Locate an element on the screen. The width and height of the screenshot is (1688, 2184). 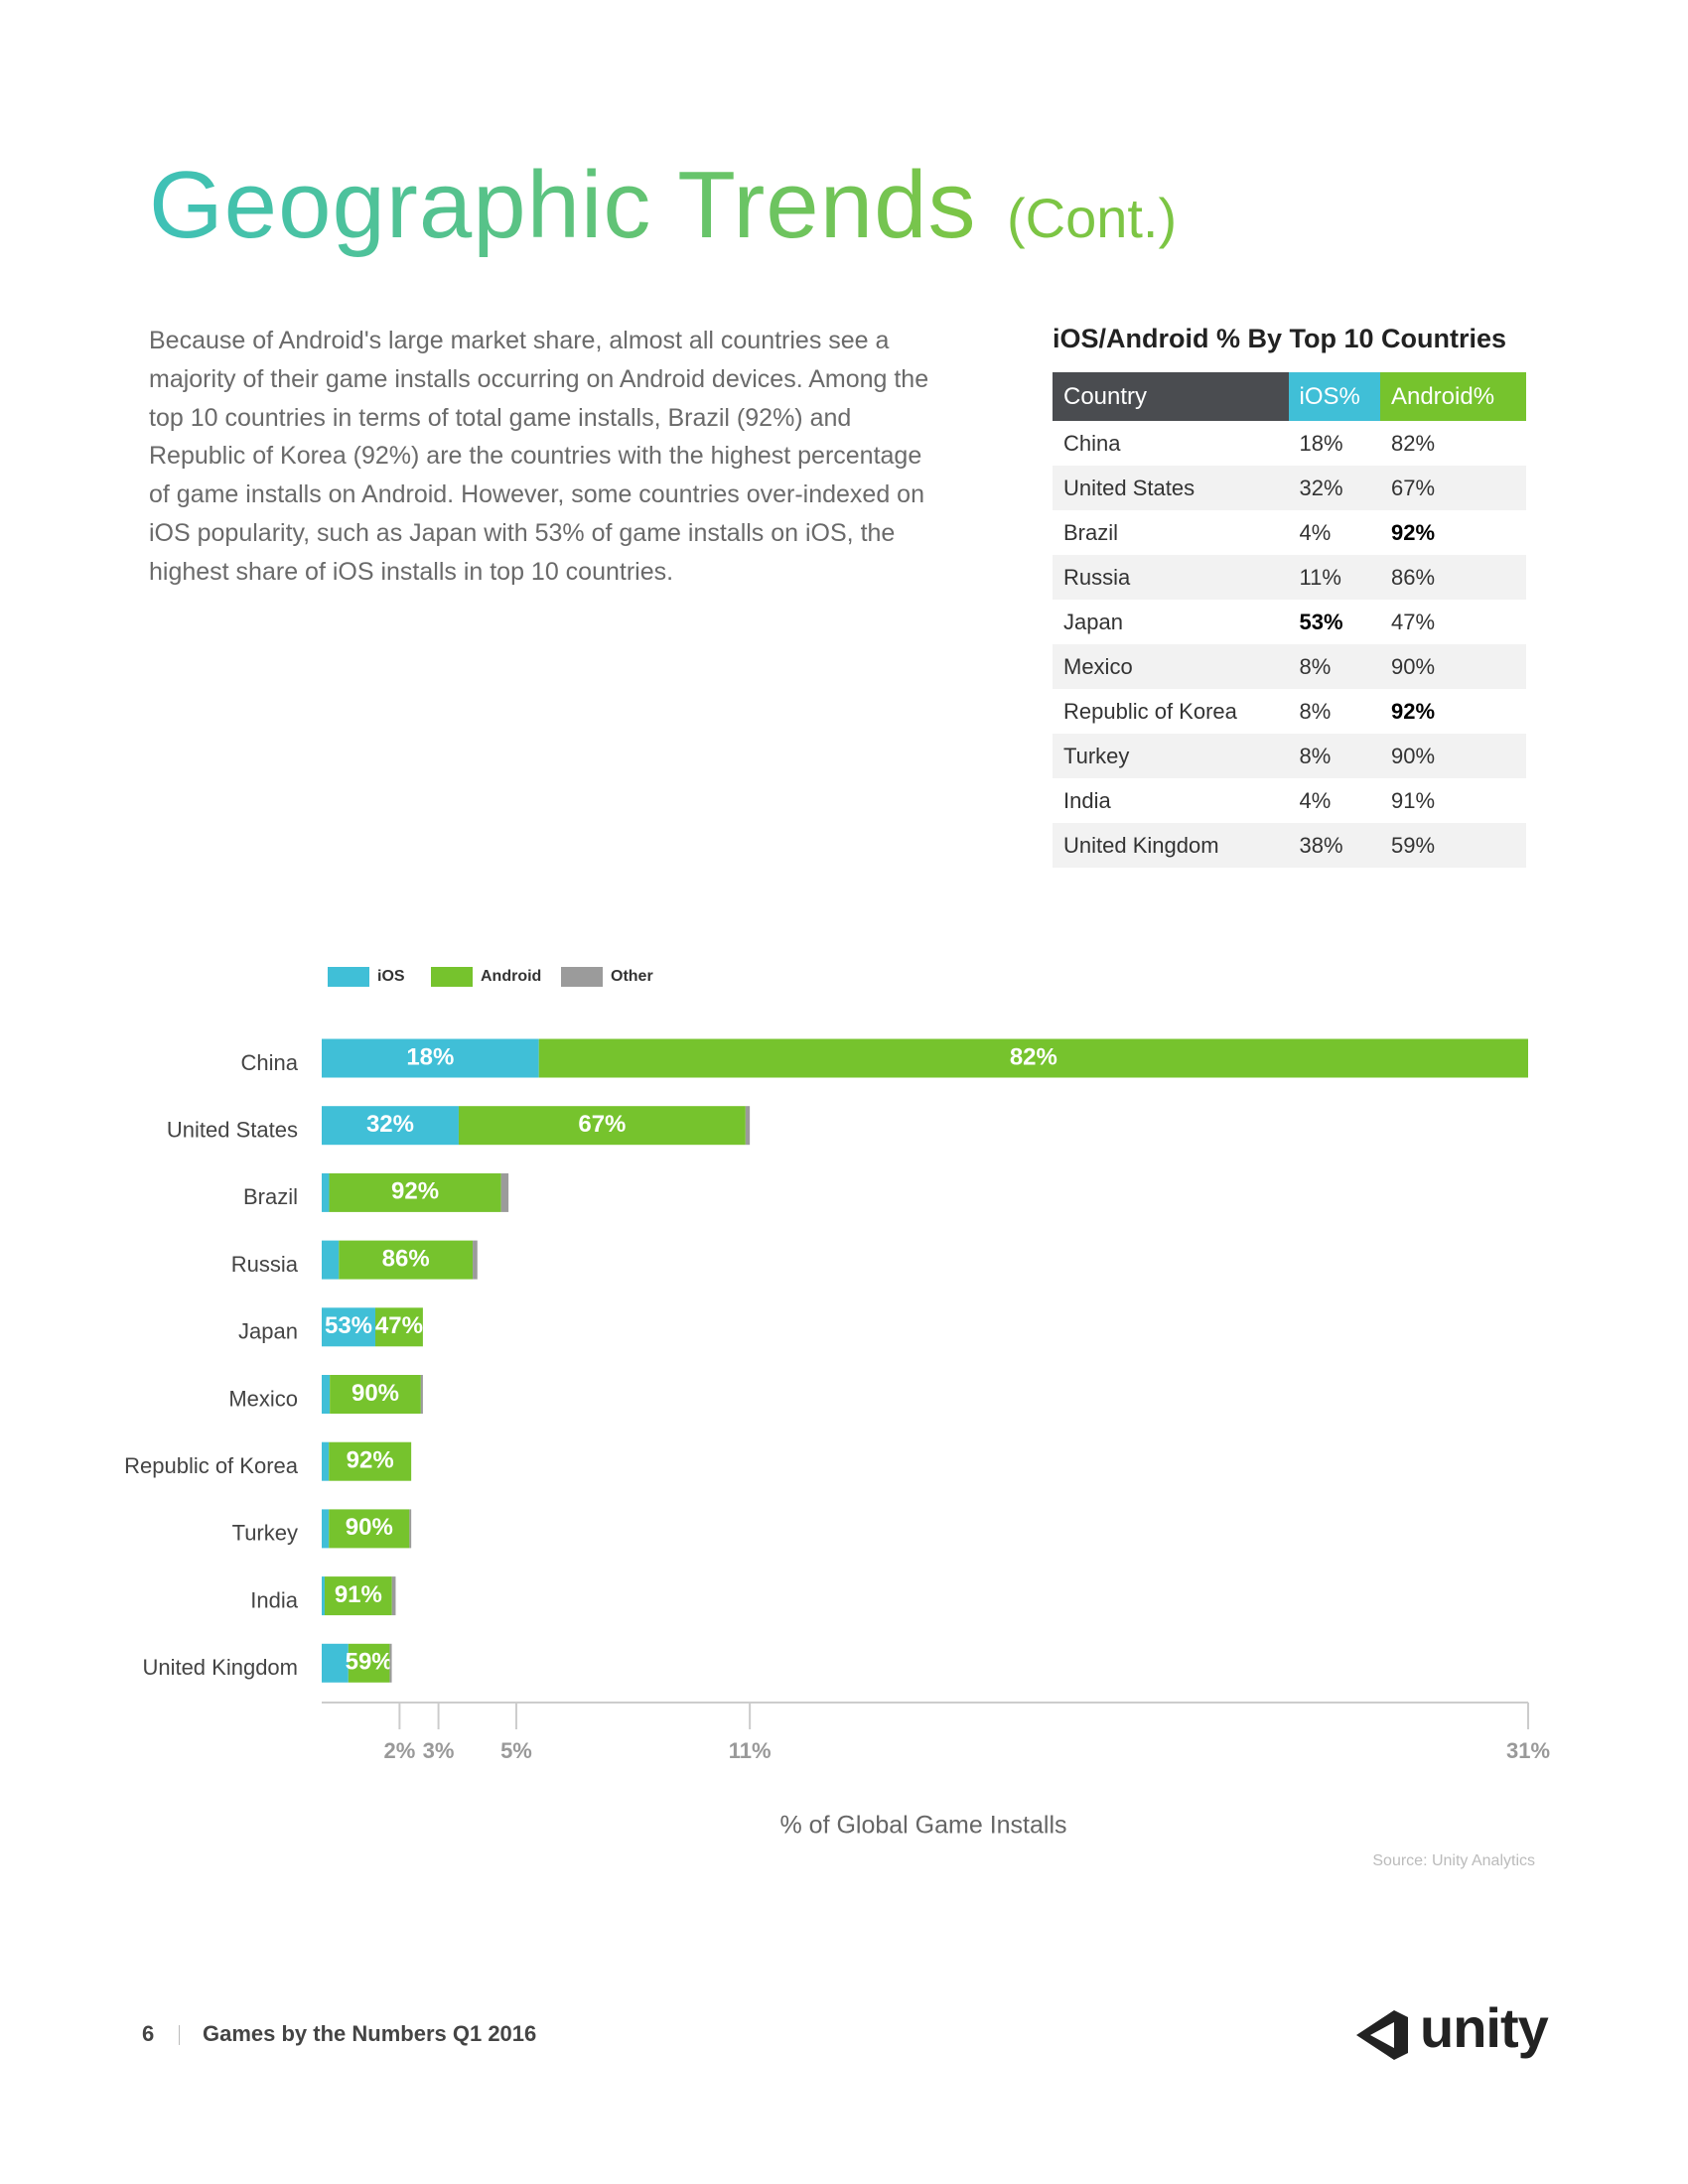
category-label: Republic of Korea is located at coordinates (211, 1465).